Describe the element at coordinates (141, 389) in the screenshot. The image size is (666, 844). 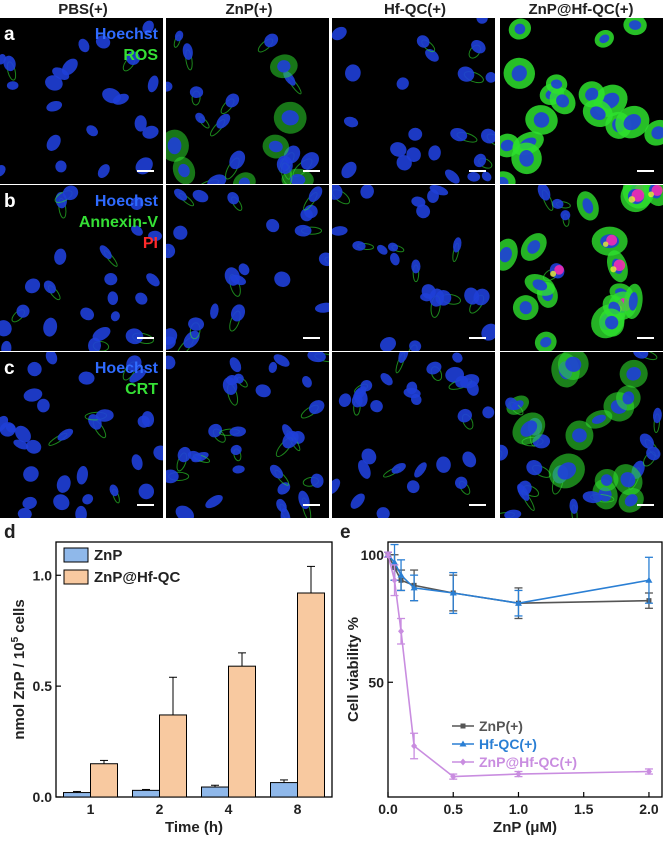
I see `stain-label: CRT` at that location.